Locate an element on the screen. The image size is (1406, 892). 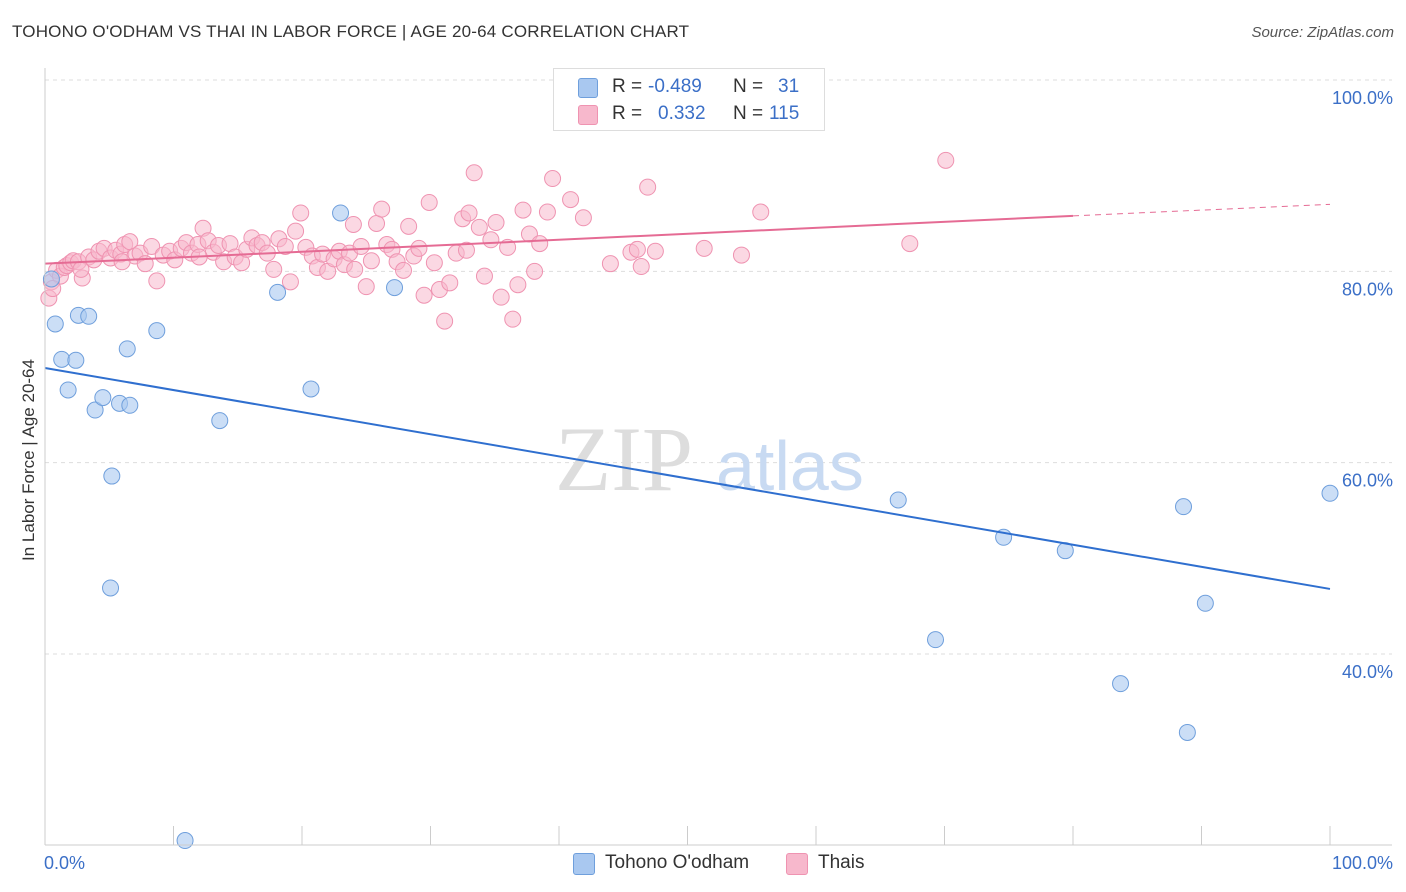
y-tick-label: 80.0% is located at coordinates (1367, 289).